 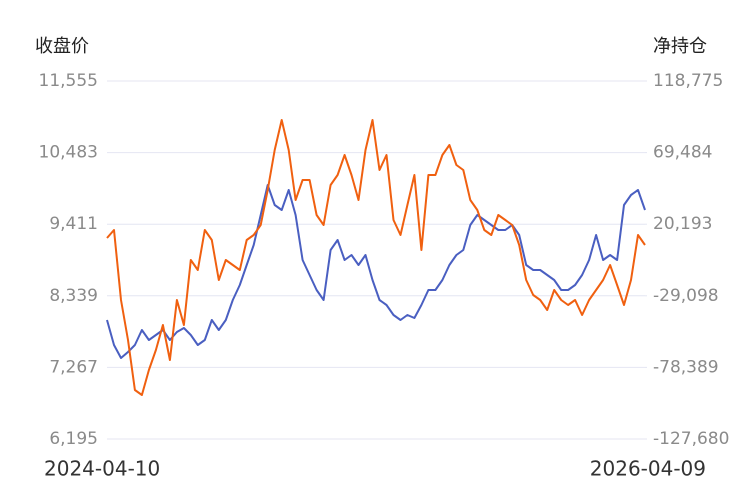 What do you see at coordinates (680, 46) in the screenshot?
I see `y2-axis-title: 净持仓` at bounding box center [680, 46].